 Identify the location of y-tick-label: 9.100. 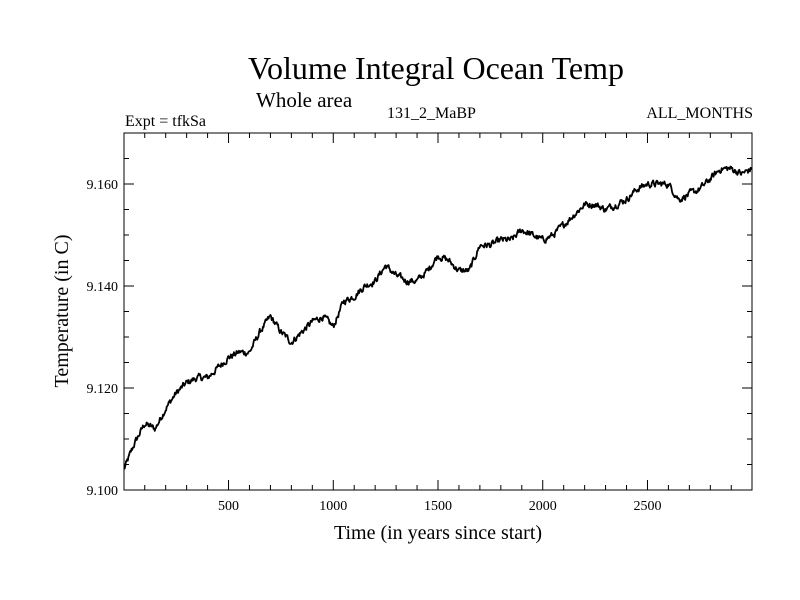
(103, 491).